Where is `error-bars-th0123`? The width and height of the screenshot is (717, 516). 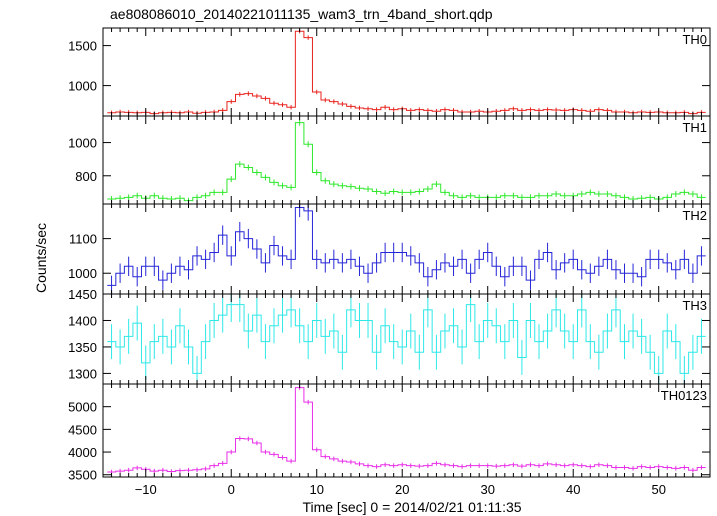 error-bars-th0123 is located at coordinates (406, 430).